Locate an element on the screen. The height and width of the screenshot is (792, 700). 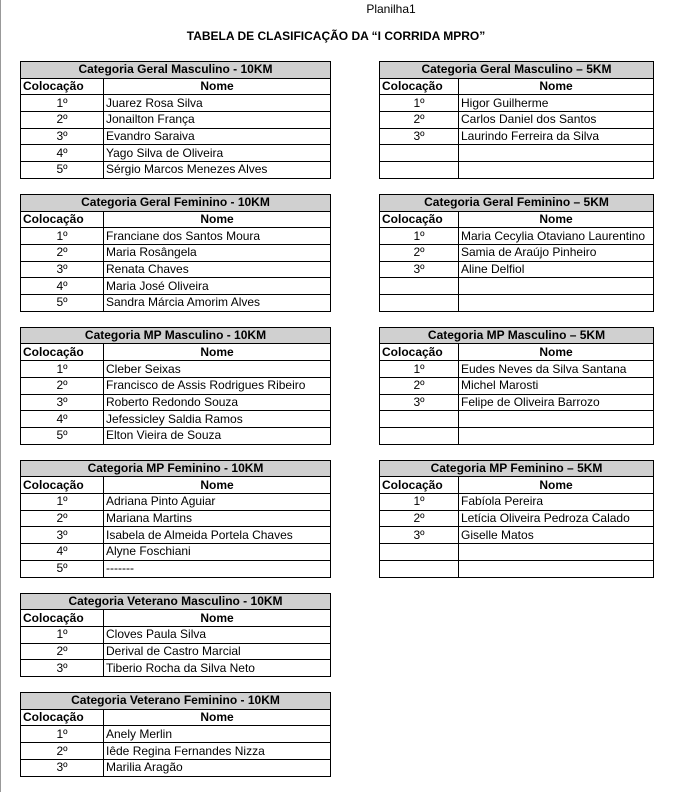
data-row: 3º Isabela de Almeida Portela Chaves is located at coordinates (175, 535).